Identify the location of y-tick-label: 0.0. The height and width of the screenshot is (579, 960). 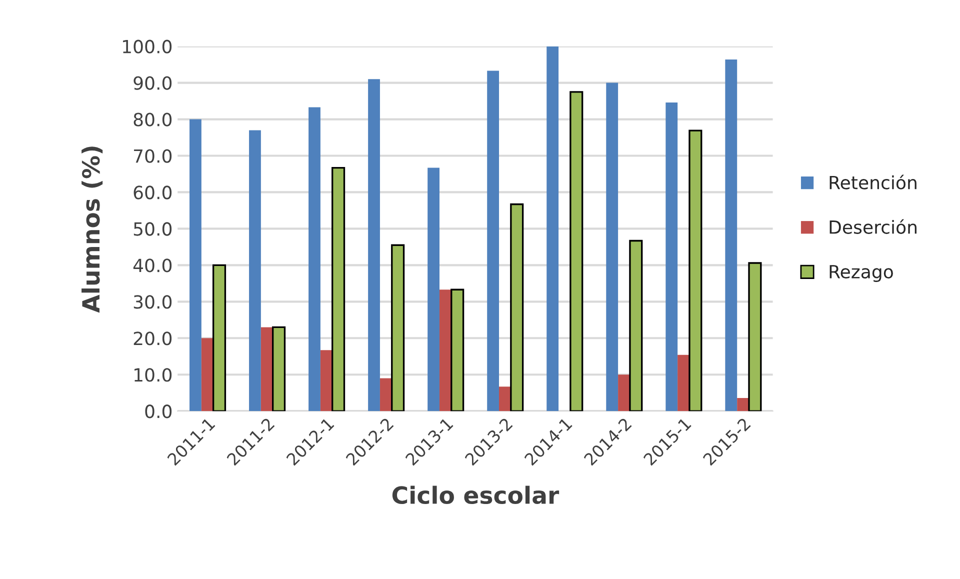
(158, 411).